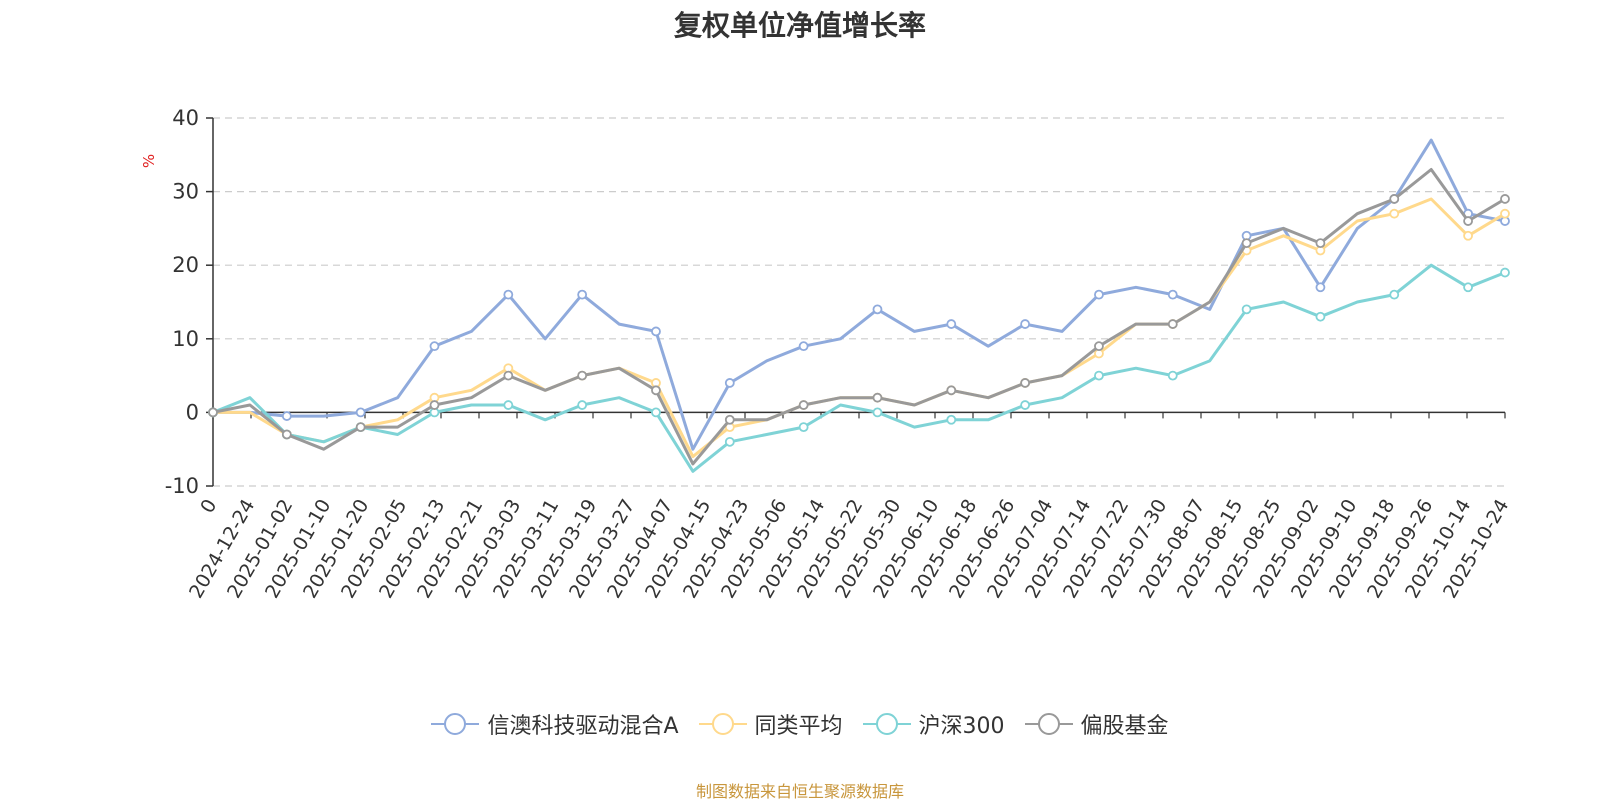 The image size is (1600, 802). What do you see at coordinates (208, 506) in the screenshot?
I see `x-tick-label: 0` at bounding box center [208, 506].